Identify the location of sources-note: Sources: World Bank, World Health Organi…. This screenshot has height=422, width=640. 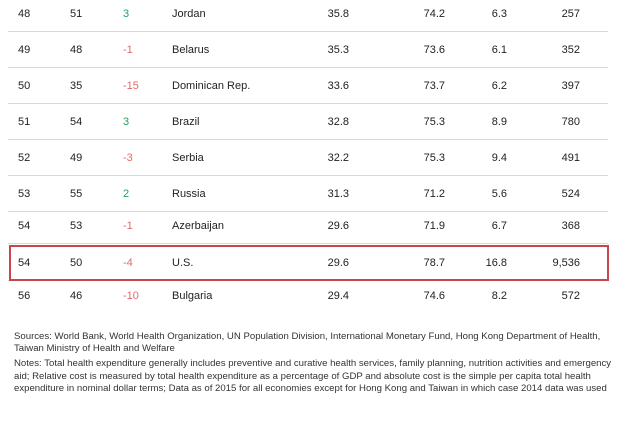
(307, 343).